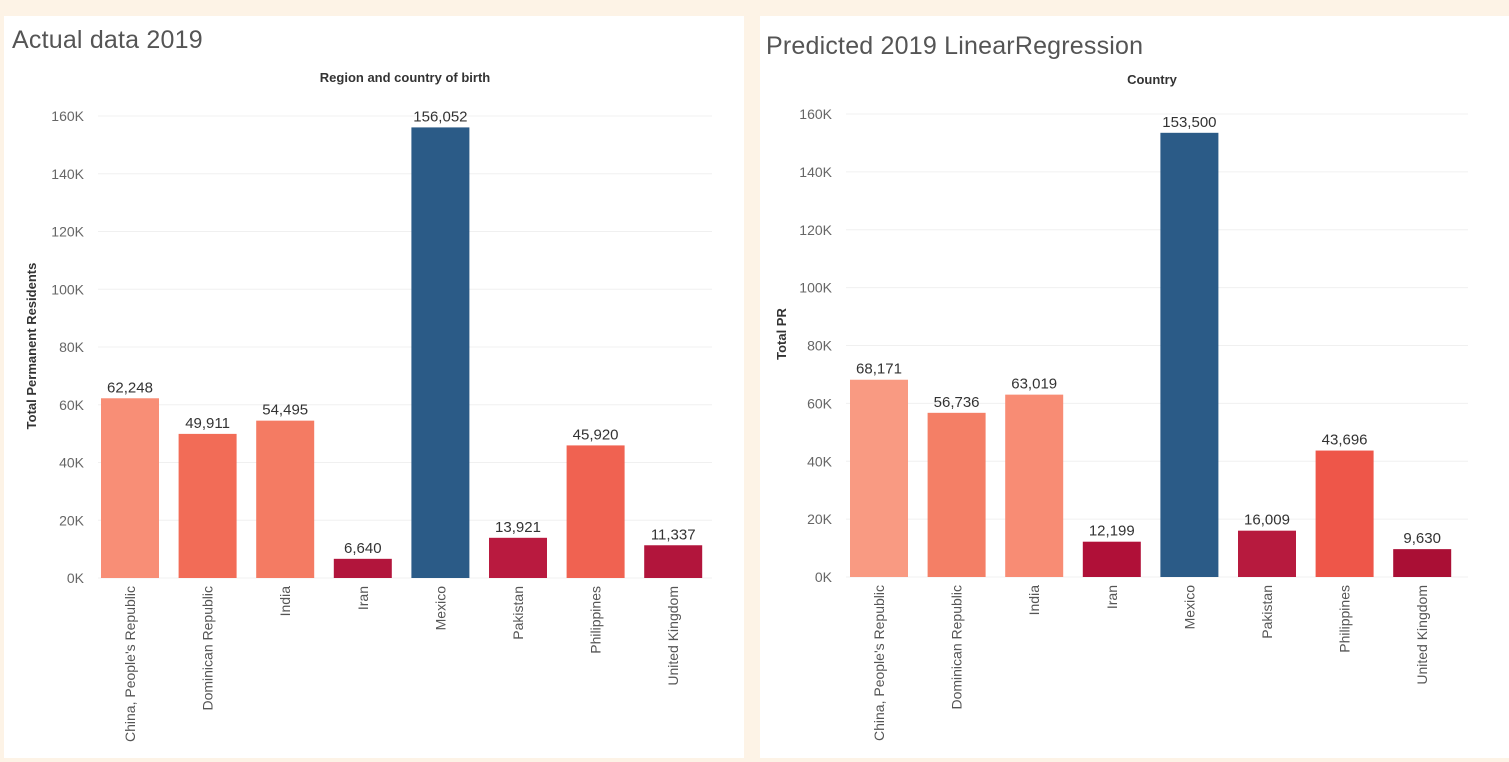 The image size is (1509, 762). I want to click on bar-value-label: 13,921, so click(518, 527).